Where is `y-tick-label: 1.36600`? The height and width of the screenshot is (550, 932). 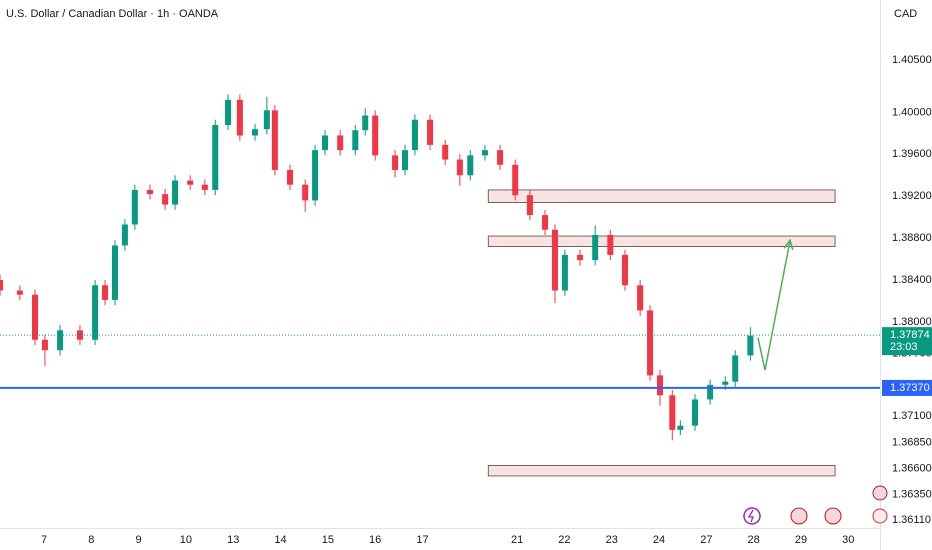
y-tick-label: 1.36600 is located at coordinates (912, 469).